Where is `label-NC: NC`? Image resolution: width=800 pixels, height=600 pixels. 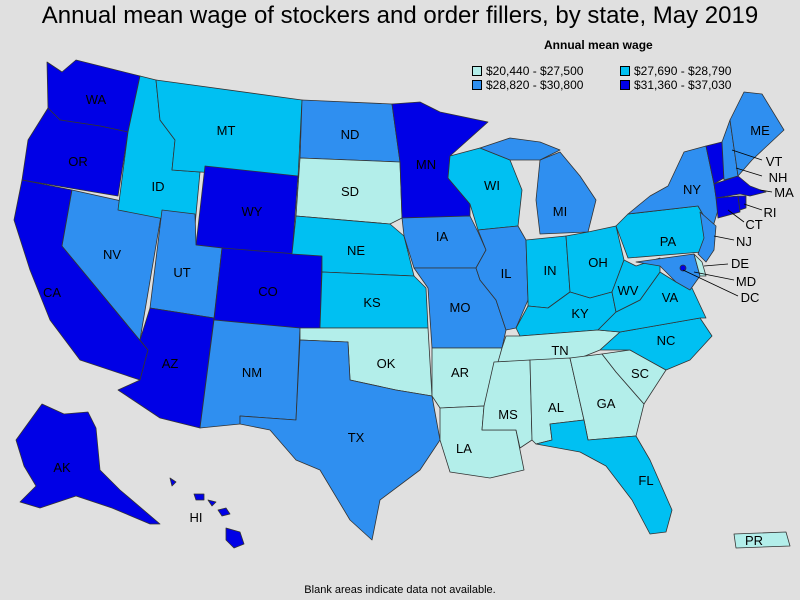
label-NC: NC is located at coordinates (666, 340).